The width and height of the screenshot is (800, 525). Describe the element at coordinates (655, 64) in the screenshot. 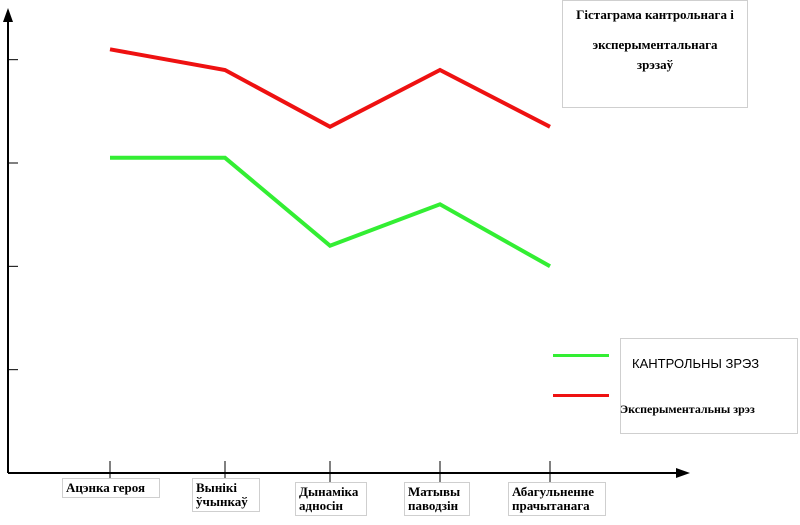

I see `chart-title-line-3: зрэзаў` at that location.